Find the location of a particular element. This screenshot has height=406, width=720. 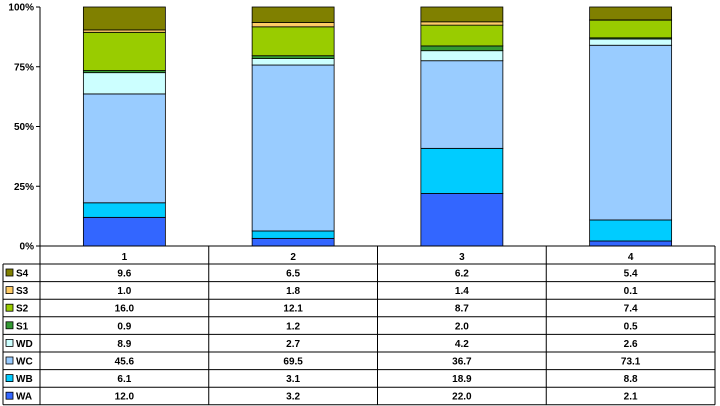

data-label: 1.4 is located at coordinates (462, 291).